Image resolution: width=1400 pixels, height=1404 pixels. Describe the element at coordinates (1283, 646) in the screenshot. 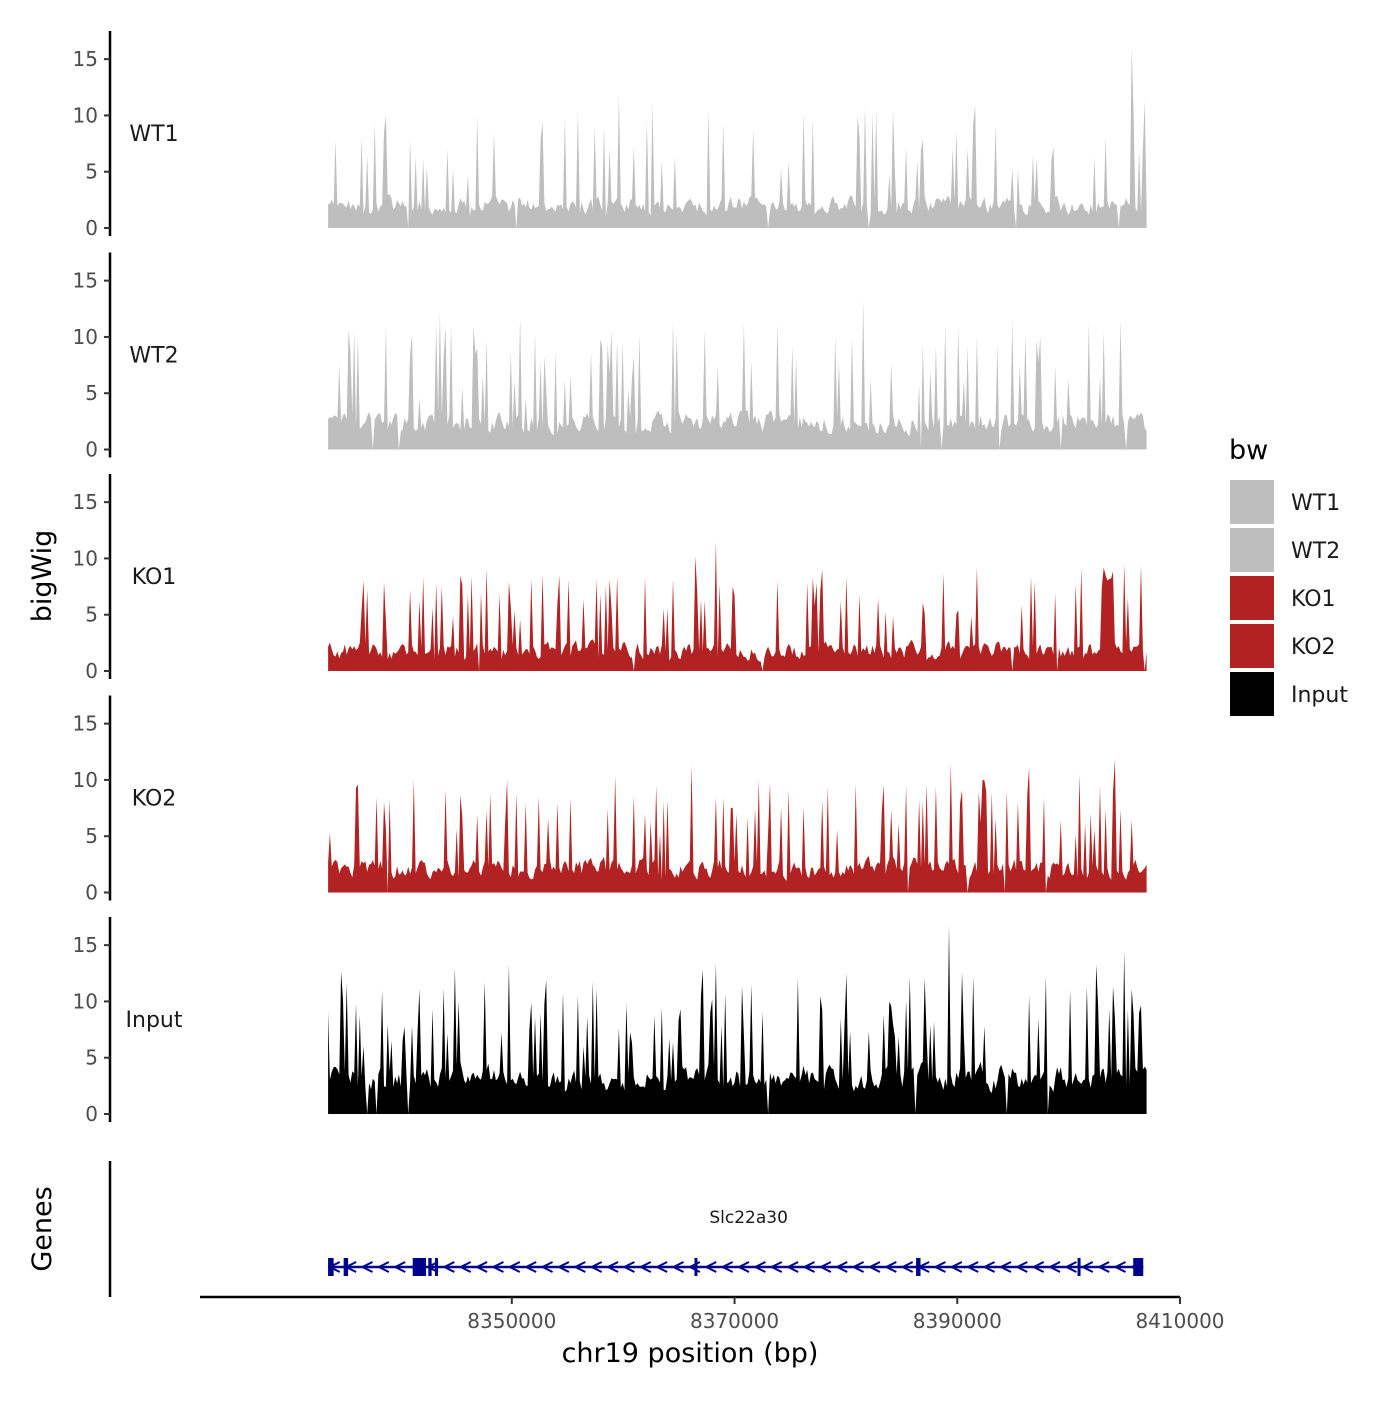

I see `legend-entry-ko2: KO2` at that location.